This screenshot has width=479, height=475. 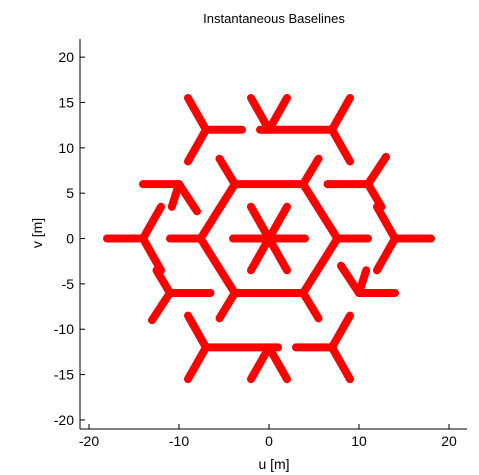 I want to click on y-tick-label: -5, so click(x=68, y=284).